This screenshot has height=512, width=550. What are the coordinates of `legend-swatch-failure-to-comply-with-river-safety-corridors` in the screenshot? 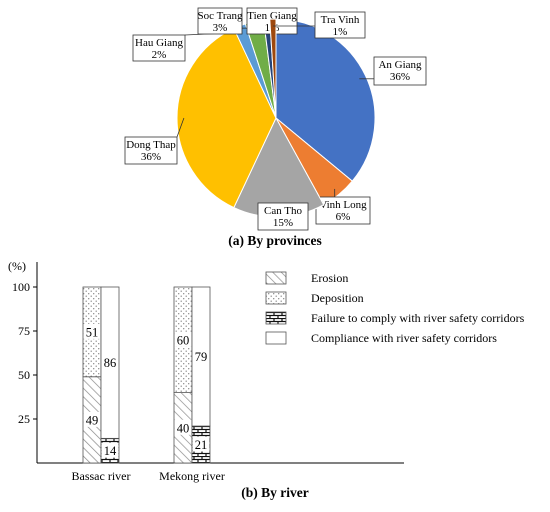 It's located at (276, 318).